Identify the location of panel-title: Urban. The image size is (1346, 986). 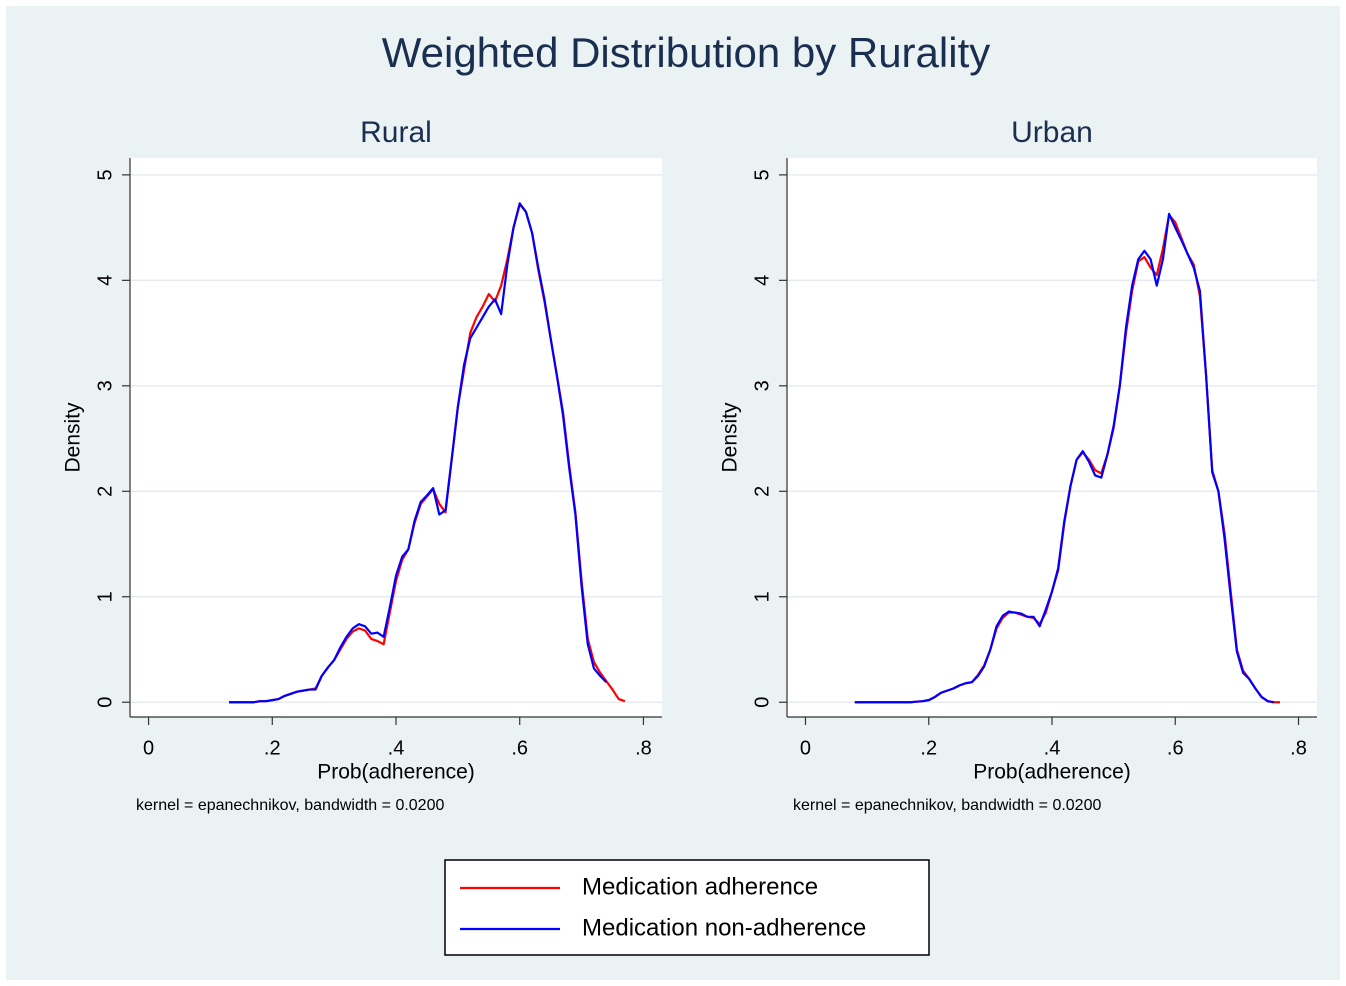
(1052, 132).